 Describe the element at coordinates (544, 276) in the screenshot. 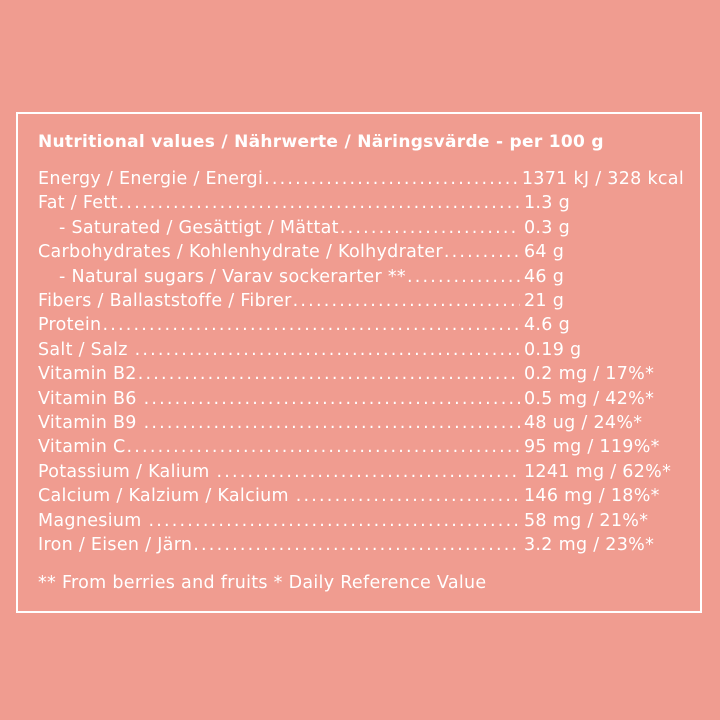

I see `row-value: 46 g` at that location.